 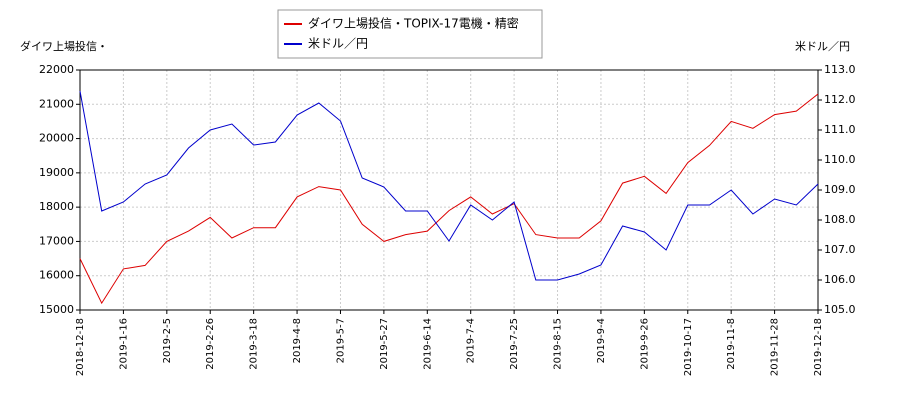 What do you see at coordinates (514, 344) in the screenshot?
I see `x-tick-label: 2019-7-25` at bounding box center [514, 344].